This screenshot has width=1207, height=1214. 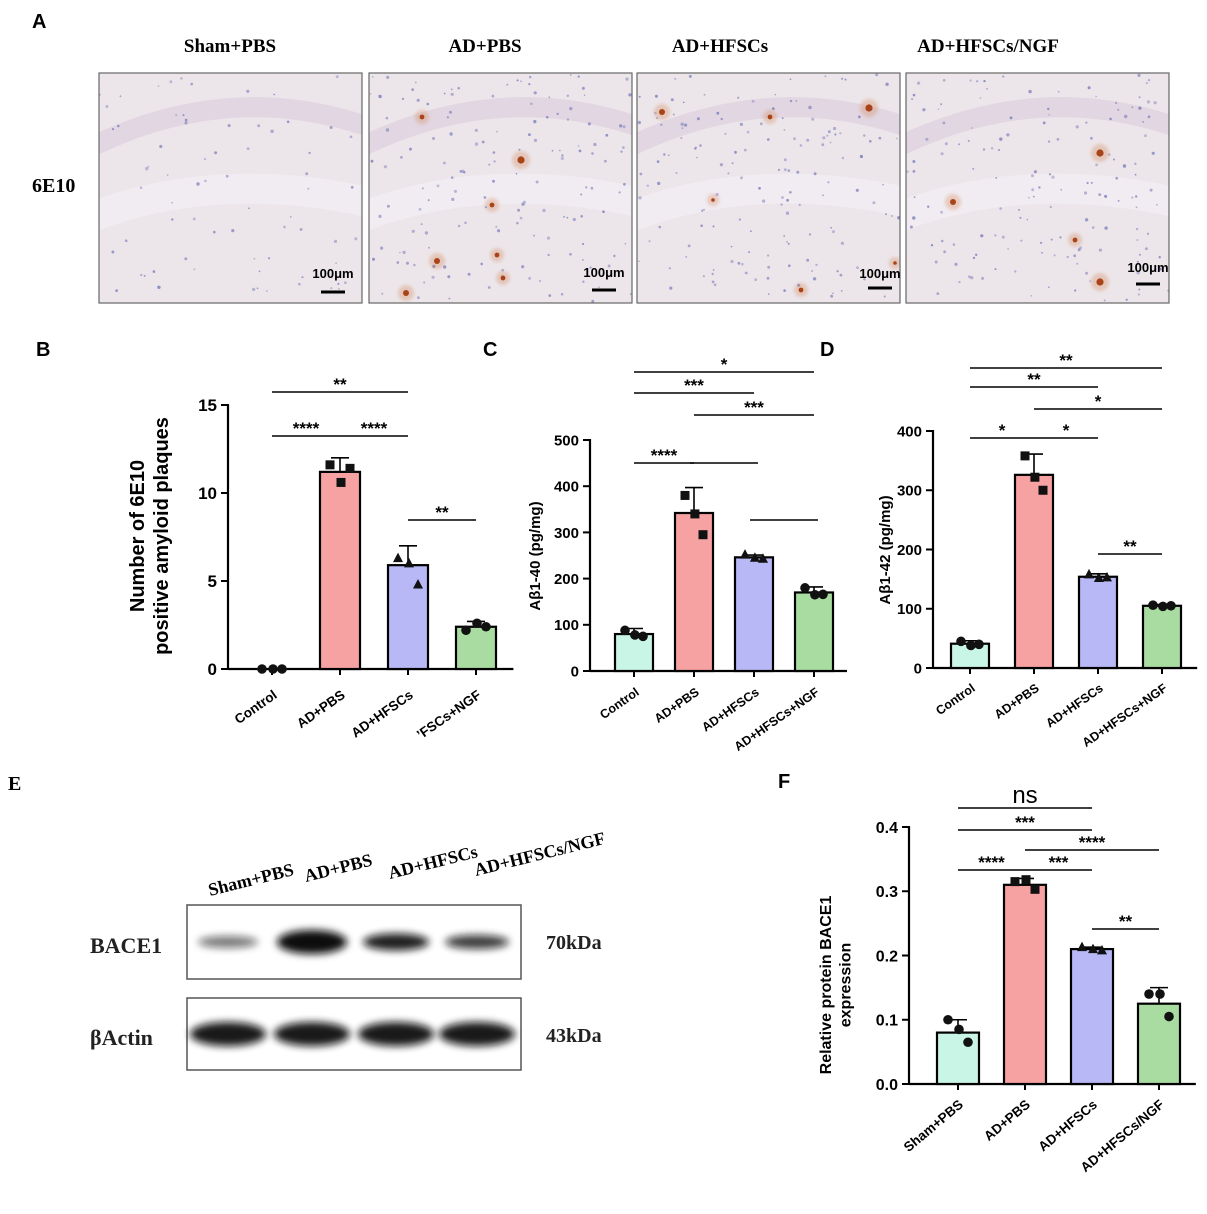 What do you see at coordinates (340, 570) in the screenshot?
I see `bar-ad-pbs` at bounding box center [340, 570].